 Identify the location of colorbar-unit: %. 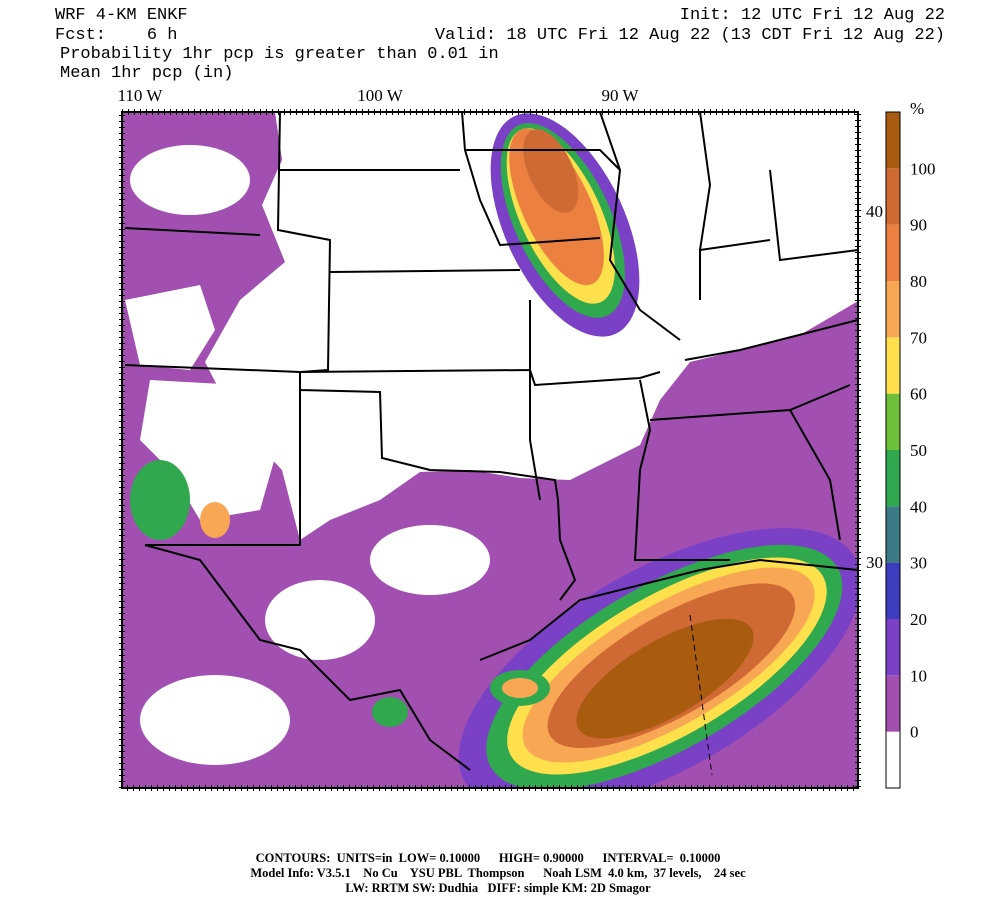
(917, 108).